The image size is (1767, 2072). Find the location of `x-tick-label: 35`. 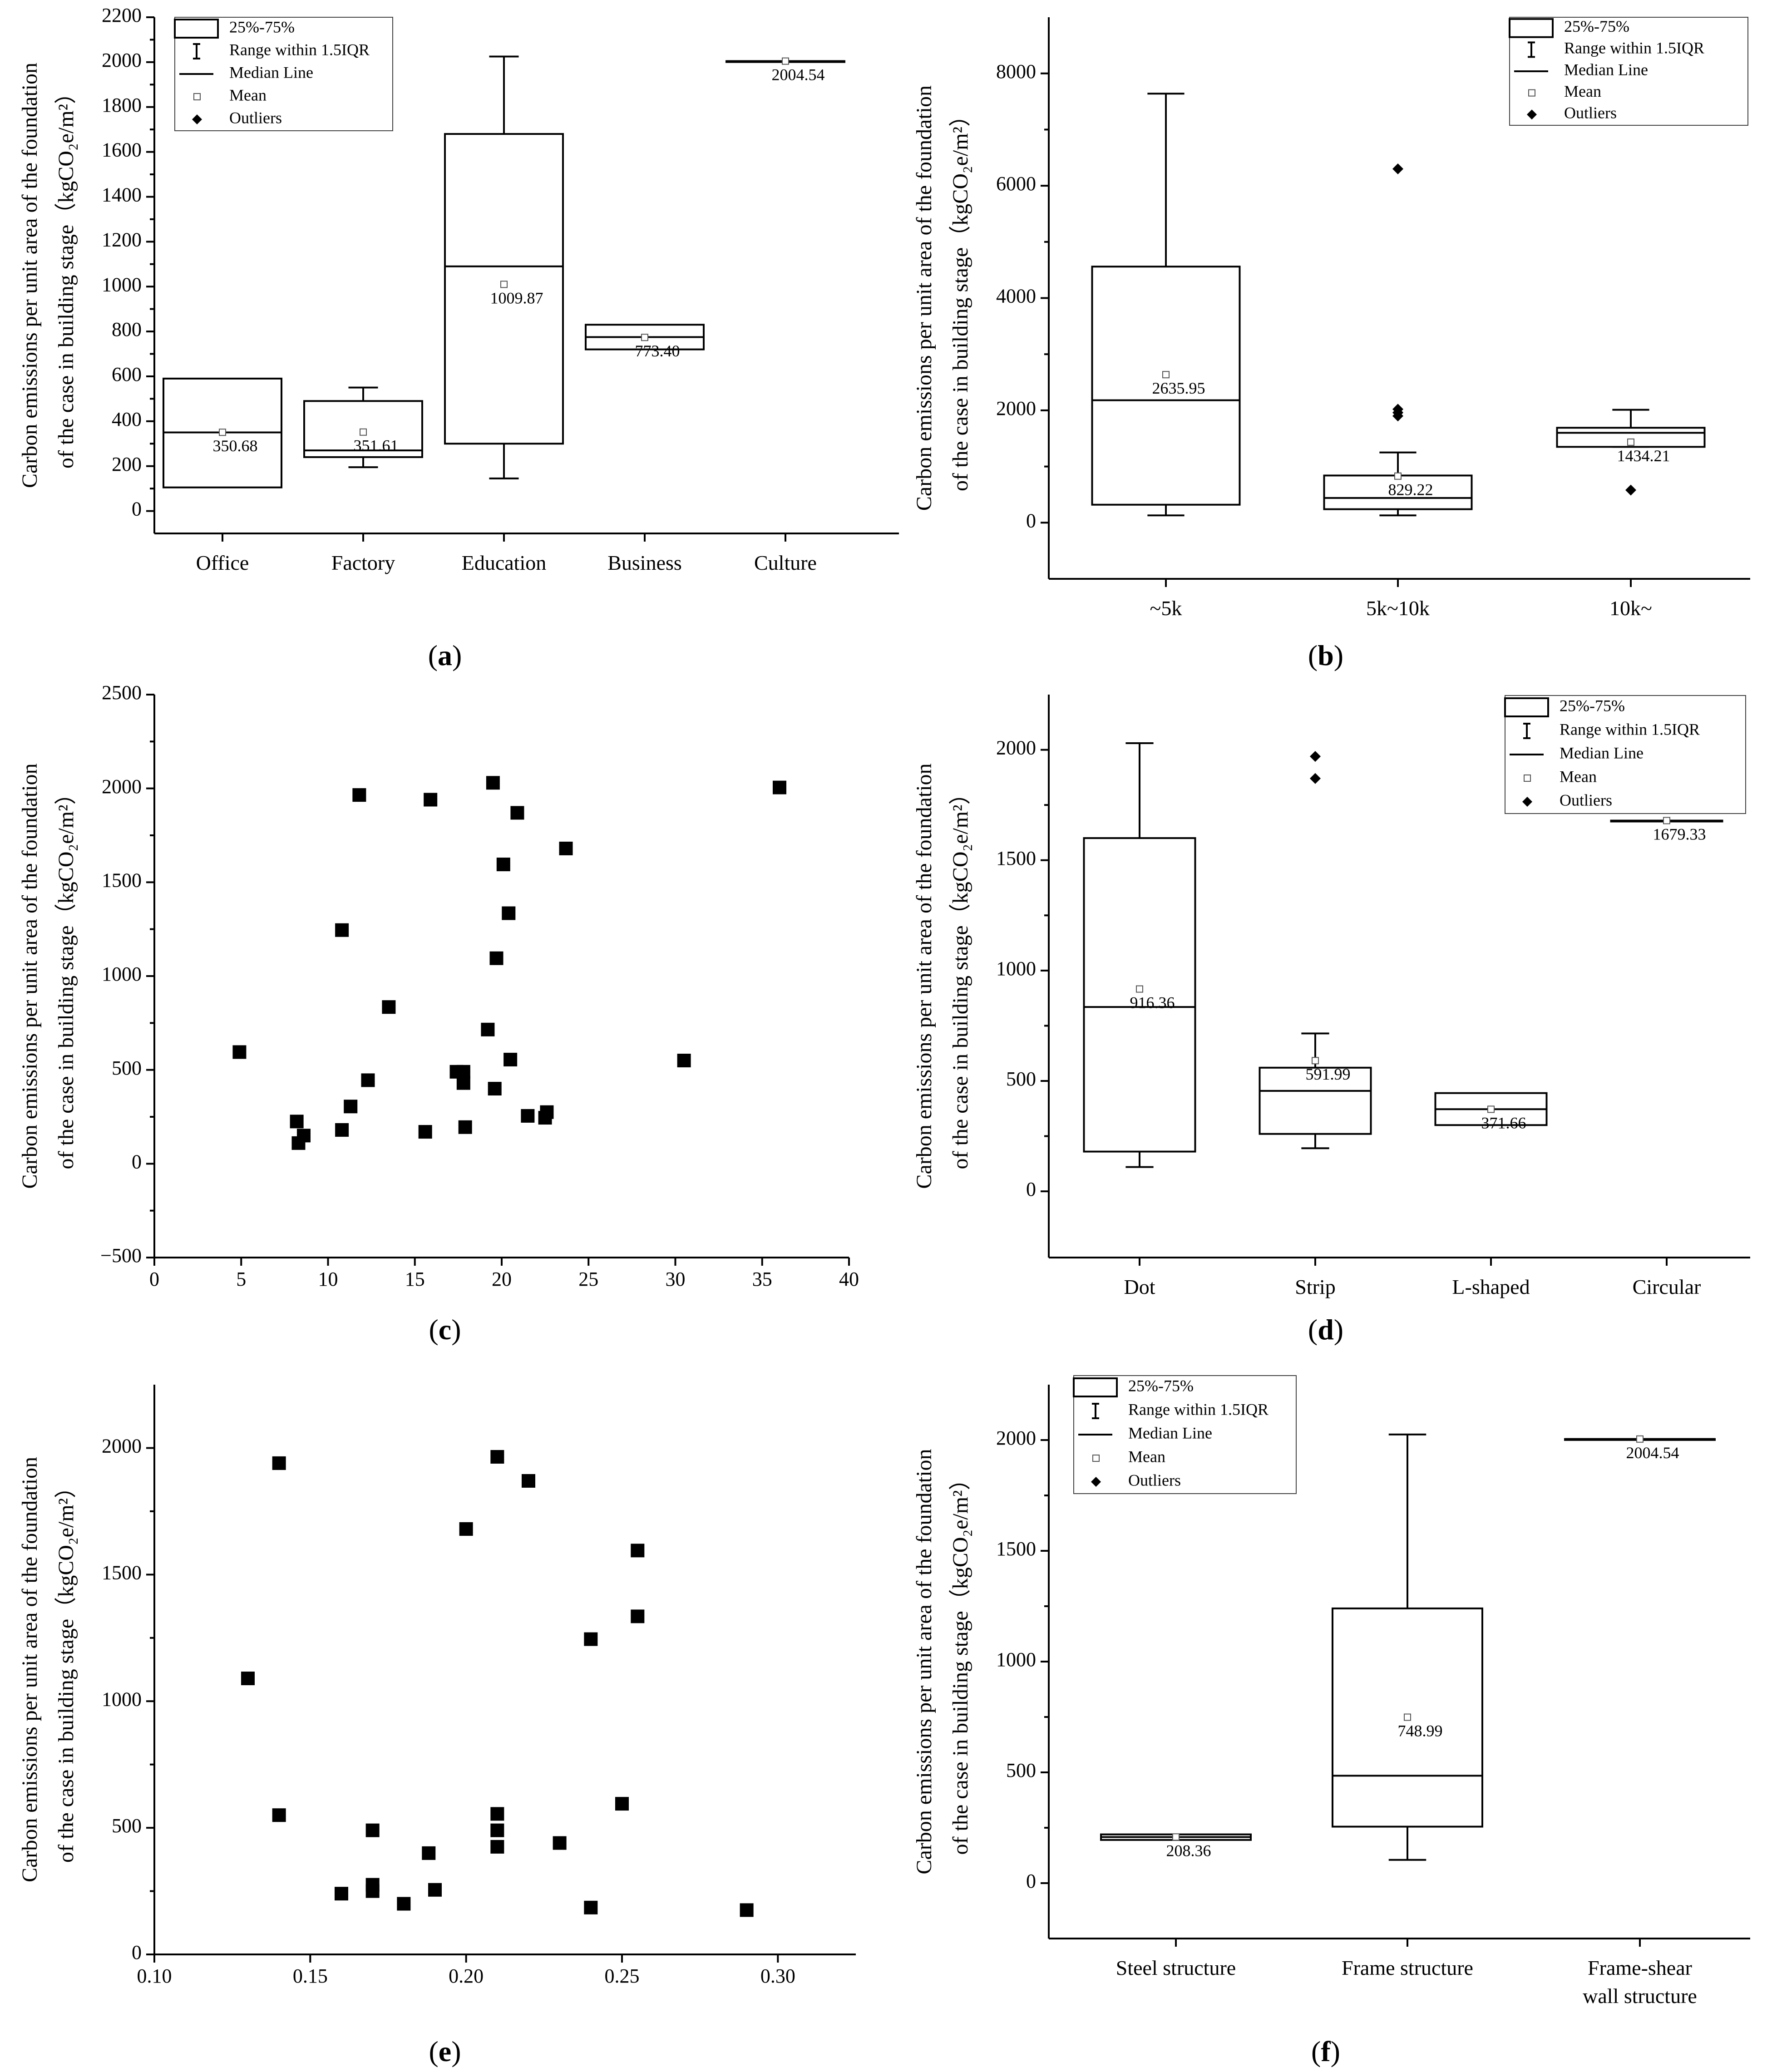

x-tick-label: 35 is located at coordinates (762, 1279).